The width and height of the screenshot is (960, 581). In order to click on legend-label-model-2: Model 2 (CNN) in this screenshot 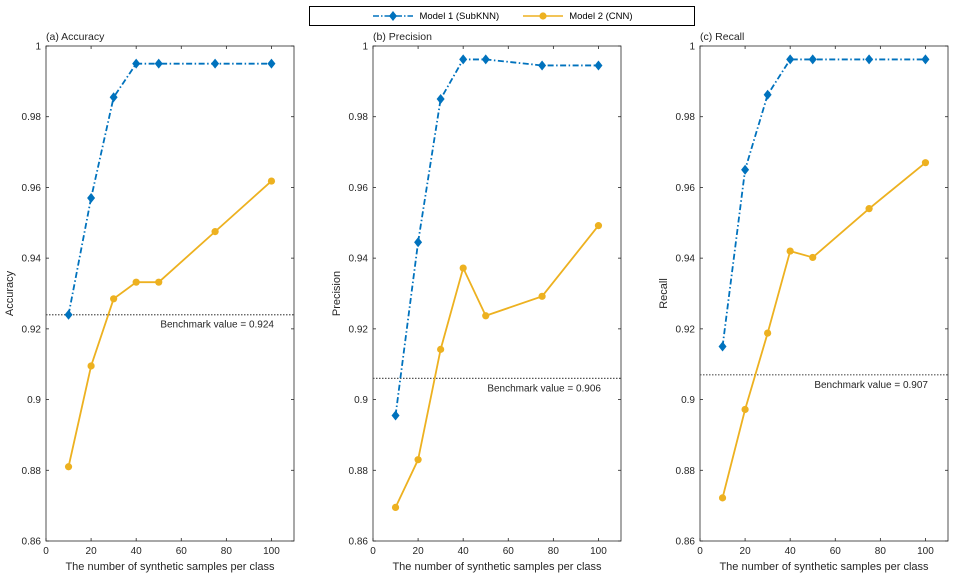, I will do `click(601, 16)`.